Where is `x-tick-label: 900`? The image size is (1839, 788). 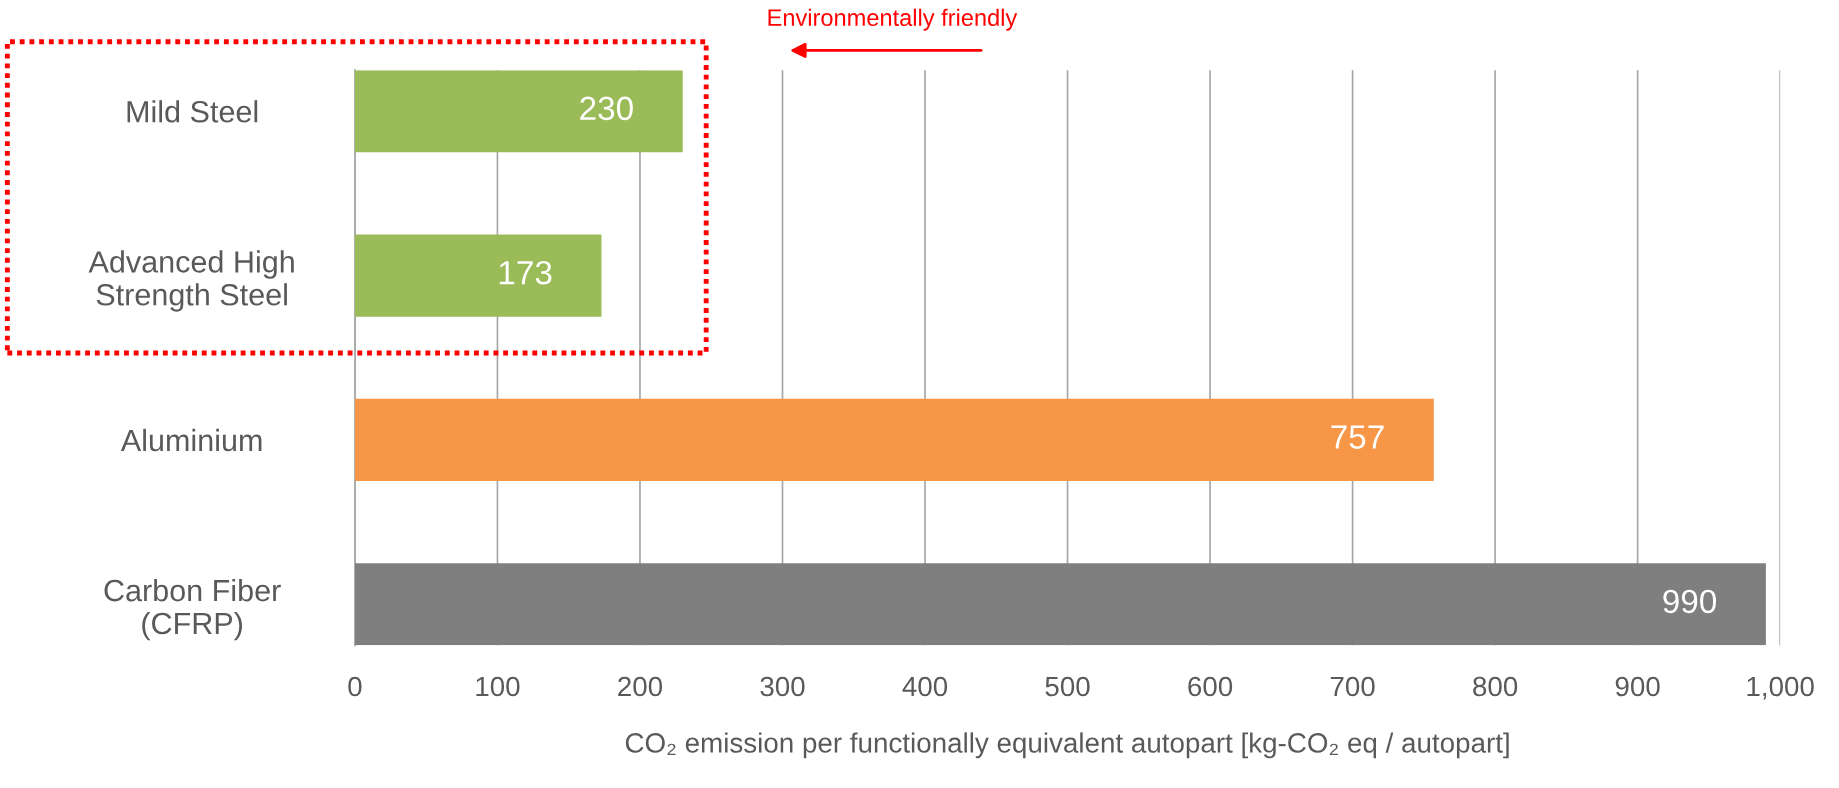
x-tick-label: 900 is located at coordinates (1637, 686).